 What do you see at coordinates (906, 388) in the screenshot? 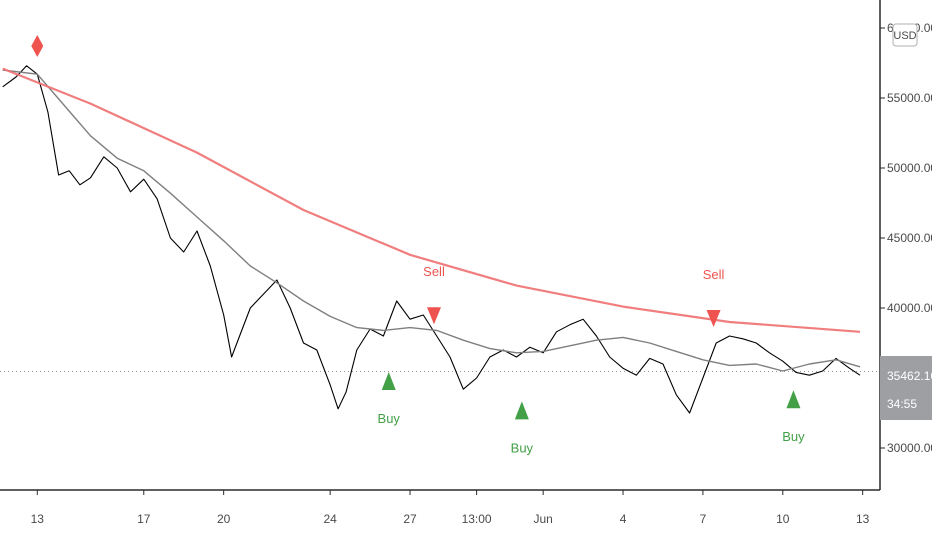
I see `last-price-tag: 35462.16 34:55` at bounding box center [906, 388].